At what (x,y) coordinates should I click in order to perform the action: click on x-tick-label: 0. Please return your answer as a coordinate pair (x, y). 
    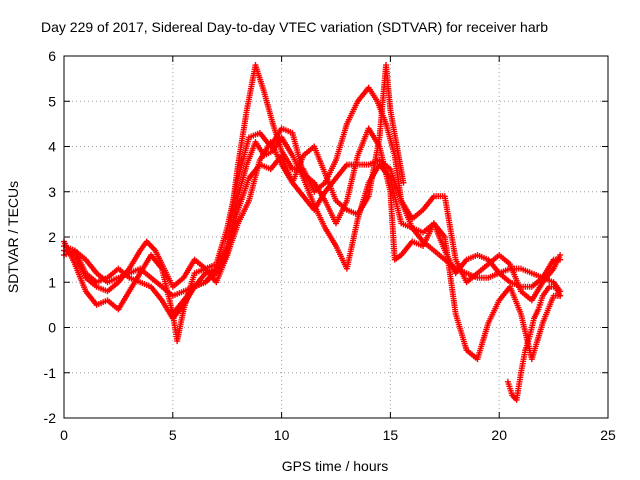
    Looking at the image, I should click on (64, 435).